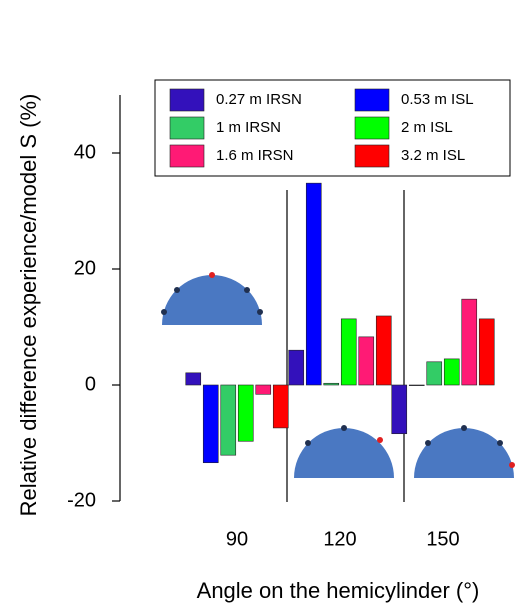  What do you see at coordinates (248, 127) in the screenshot?
I see `legend-label: 1 m IRSN` at bounding box center [248, 127].